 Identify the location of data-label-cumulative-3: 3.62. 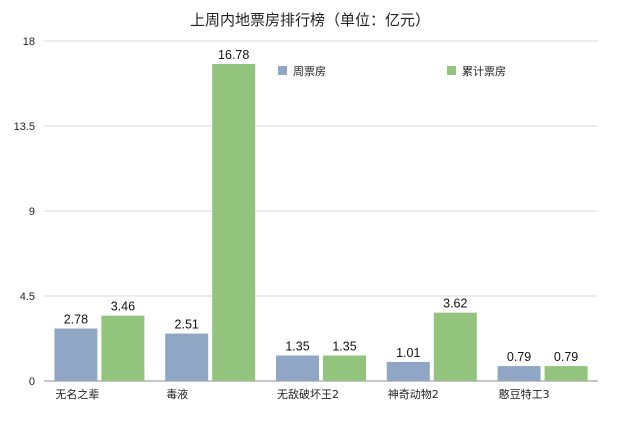
(455, 304).